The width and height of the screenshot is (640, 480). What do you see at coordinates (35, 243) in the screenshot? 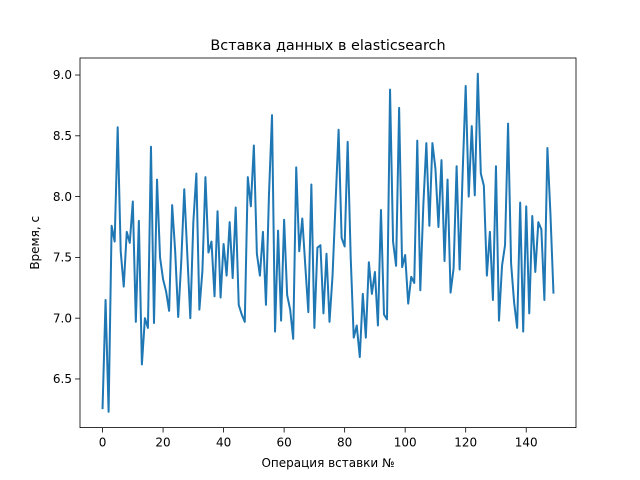
I see `y-axis-label: Время, с` at bounding box center [35, 243].